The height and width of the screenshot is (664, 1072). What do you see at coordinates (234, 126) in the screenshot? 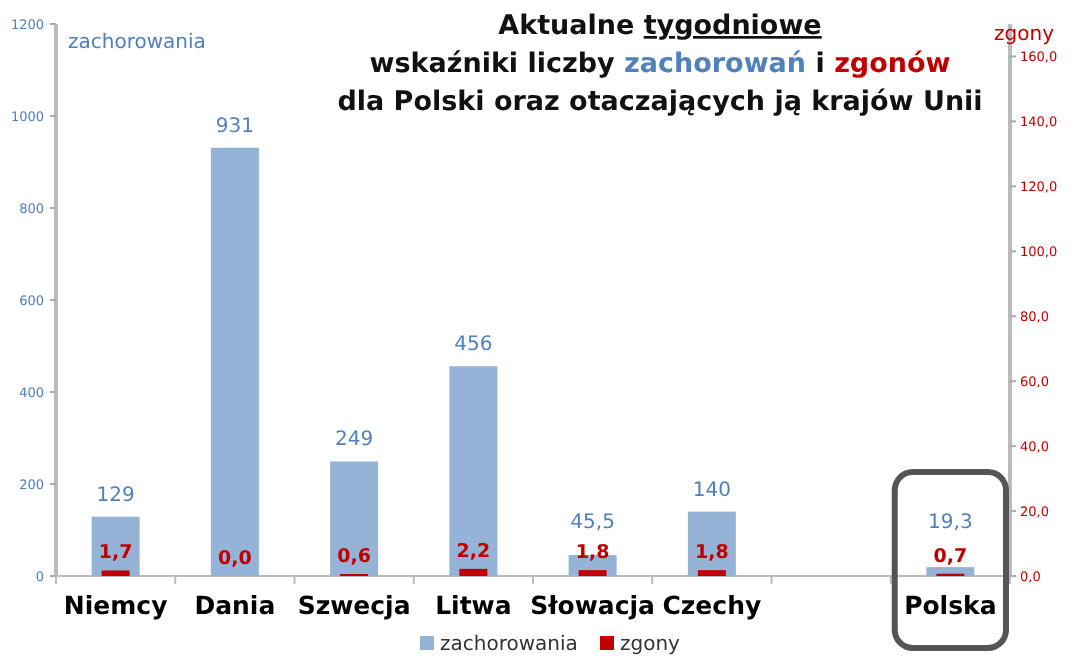
I see `data-label: 931` at bounding box center [234, 126].